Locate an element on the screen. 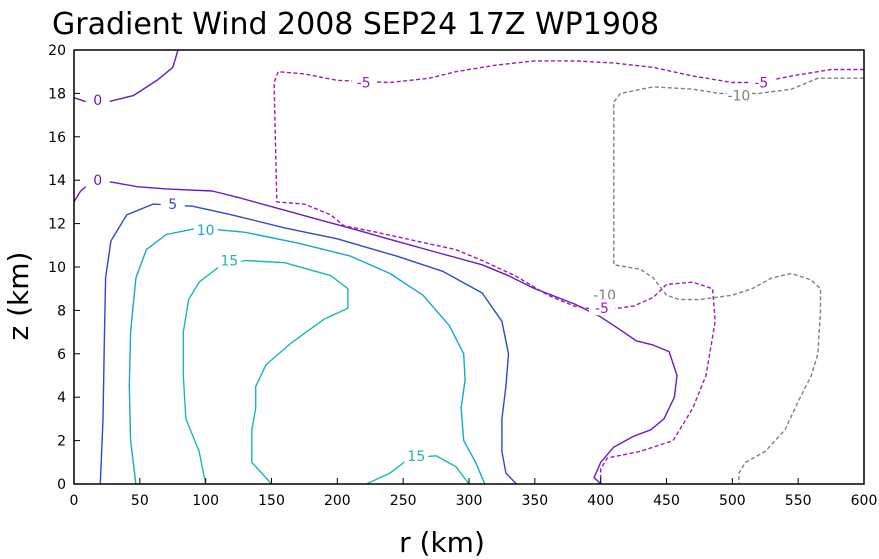  x-tick-label: 600 is located at coordinates (864, 501).